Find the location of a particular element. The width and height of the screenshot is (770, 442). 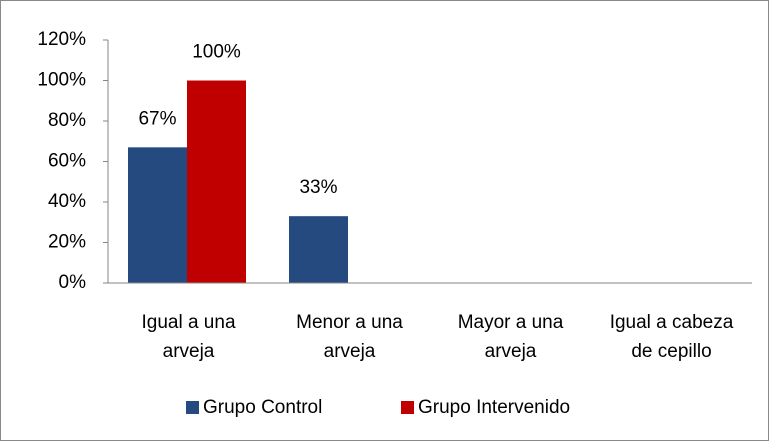

y-tick-label: 60% is located at coordinates (67, 161).